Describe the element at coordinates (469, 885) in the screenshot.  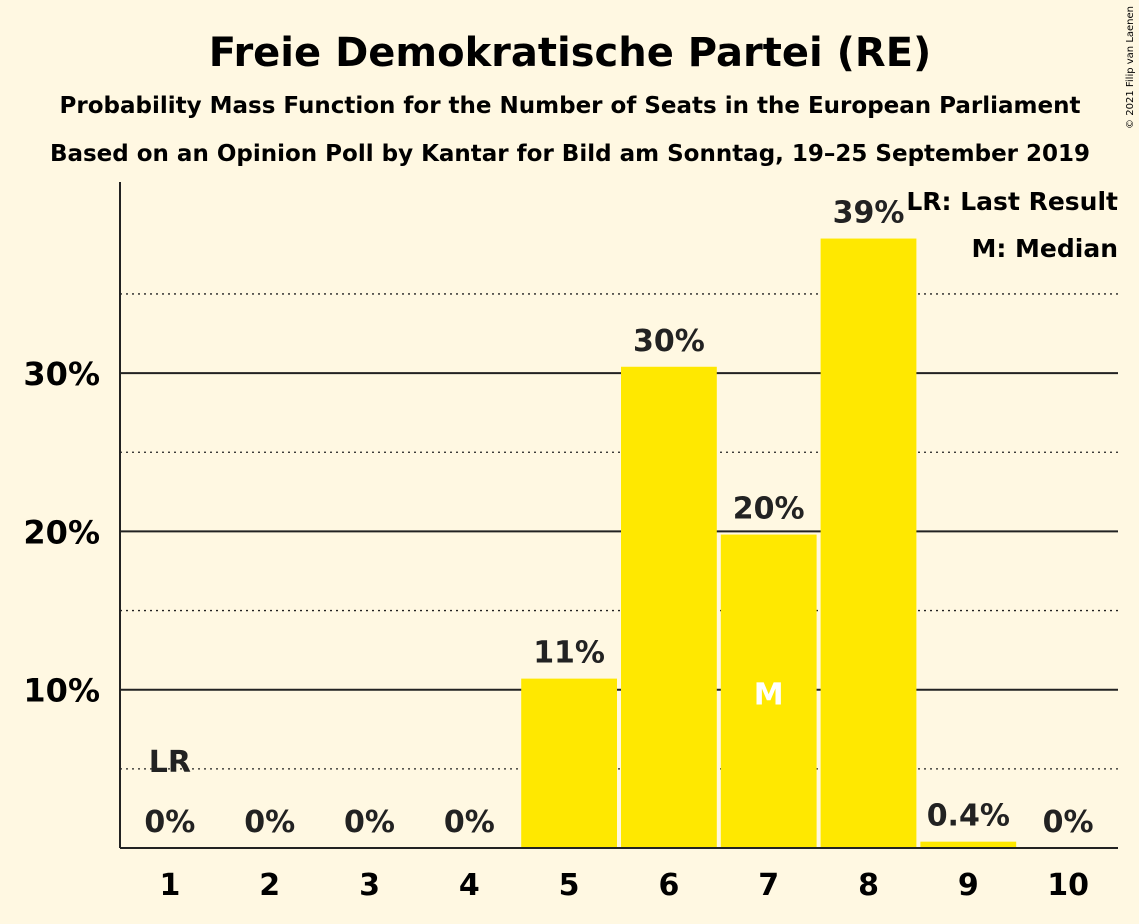
I see `x-tick-label: 4` at that location.